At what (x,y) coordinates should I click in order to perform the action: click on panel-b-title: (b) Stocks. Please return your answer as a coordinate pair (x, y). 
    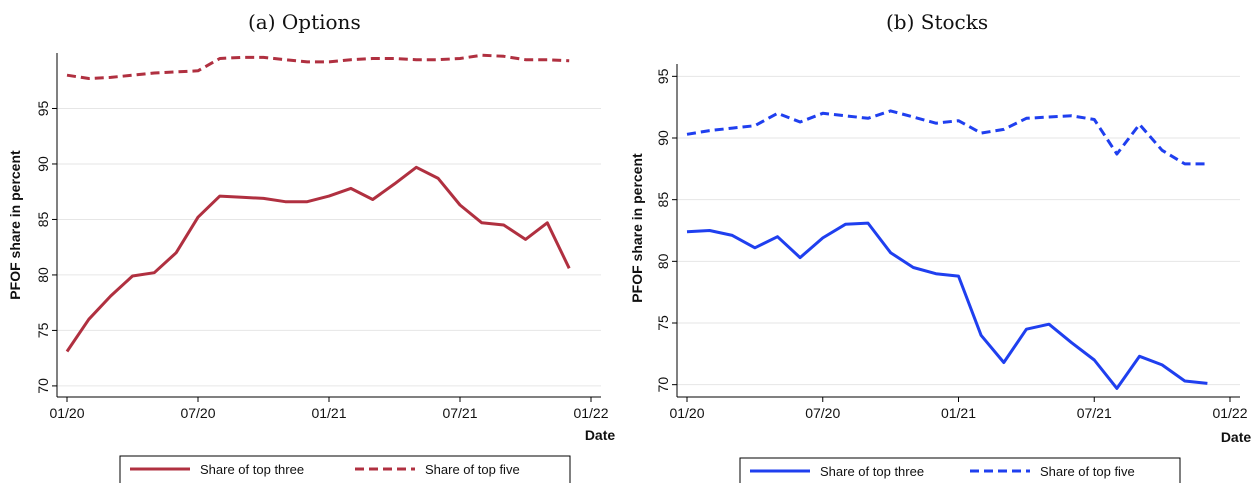
    Looking at the image, I should click on (937, 22).